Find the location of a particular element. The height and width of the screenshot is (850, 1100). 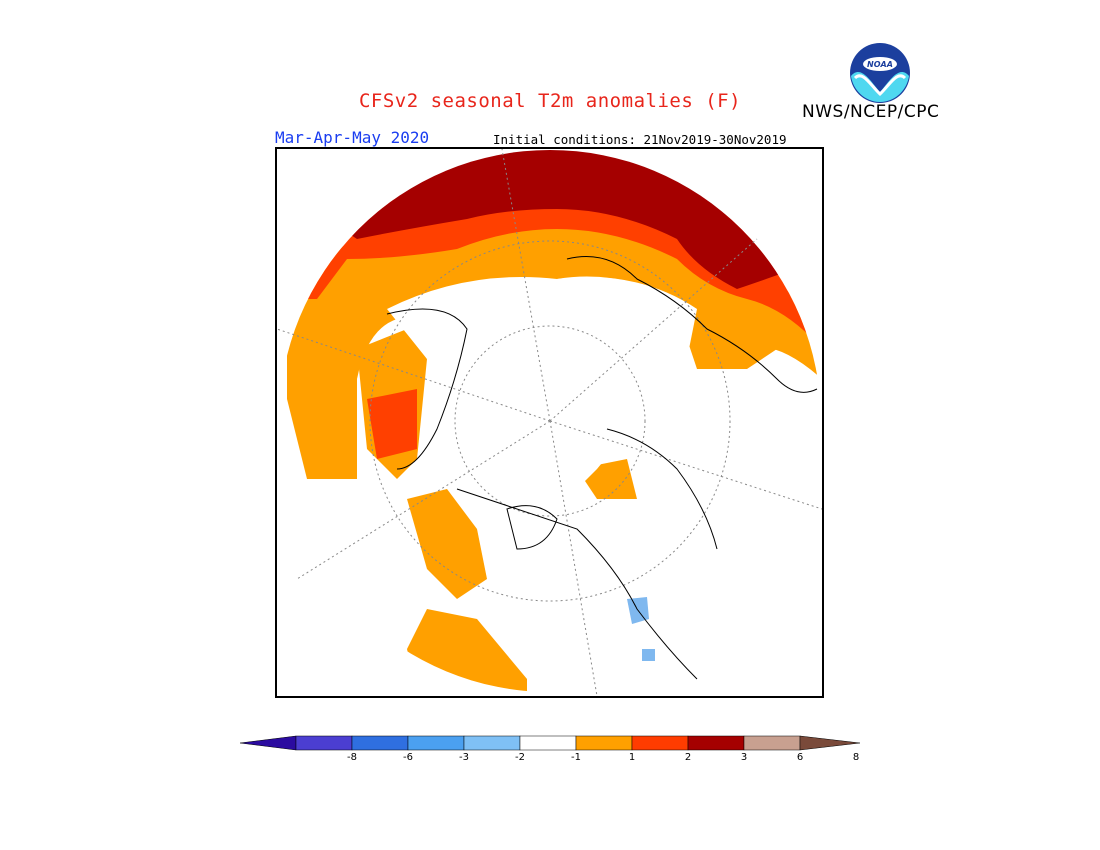

coastline-canada-islands is located at coordinates (532, 527).